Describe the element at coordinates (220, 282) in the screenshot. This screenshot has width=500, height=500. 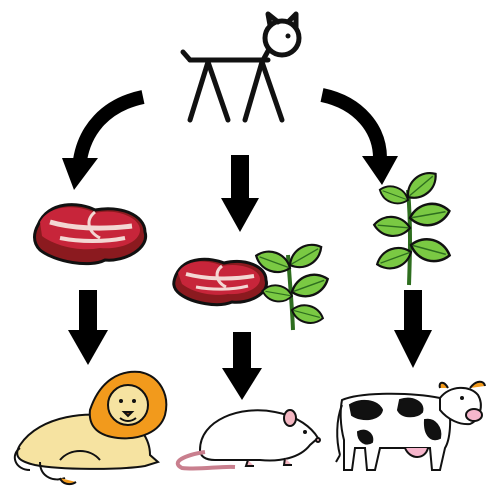
I see `meat-icon-center` at that location.